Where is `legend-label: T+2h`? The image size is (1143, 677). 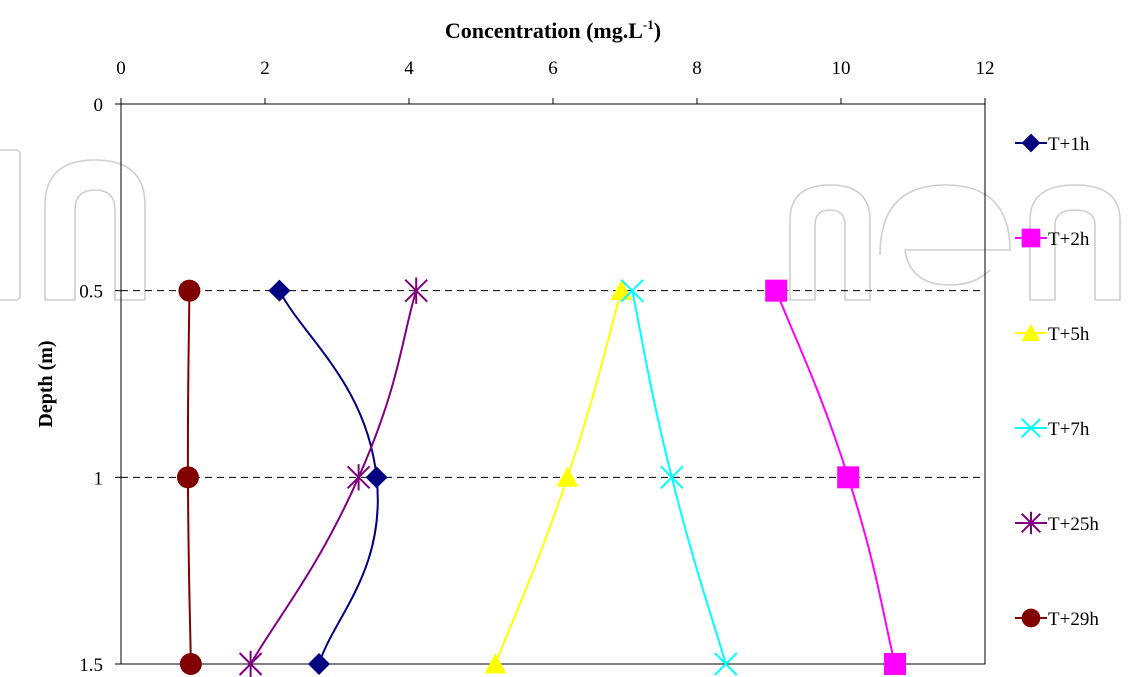 legend-label: T+2h is located at coordinates (1069, 239).